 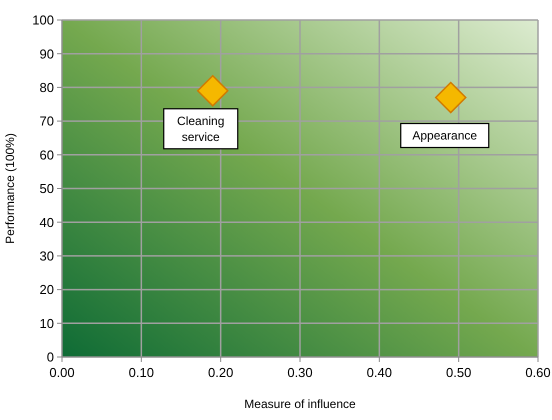 I want to click on x-tick-label: 0.30, so click(x=300, y=372).